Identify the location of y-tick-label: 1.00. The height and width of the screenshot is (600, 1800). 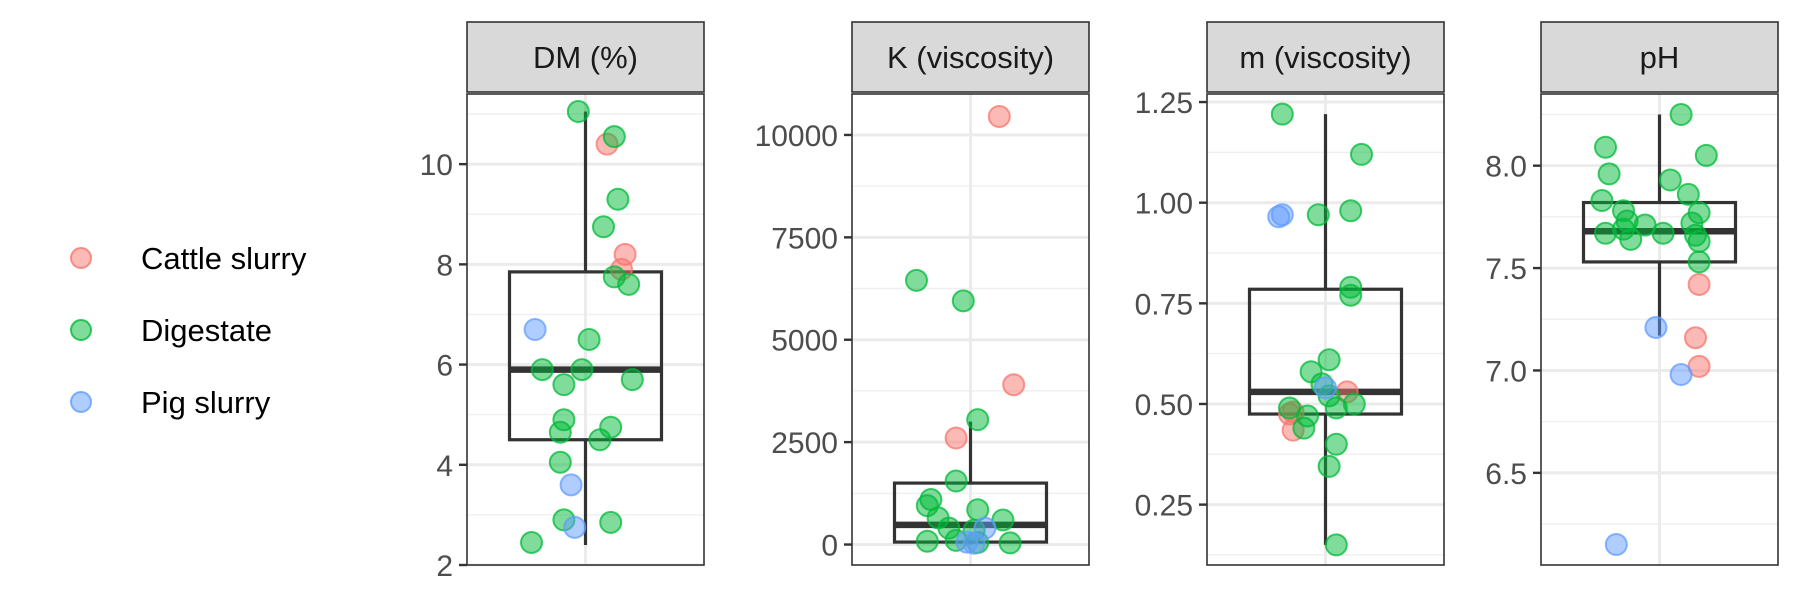
(1164, 204).